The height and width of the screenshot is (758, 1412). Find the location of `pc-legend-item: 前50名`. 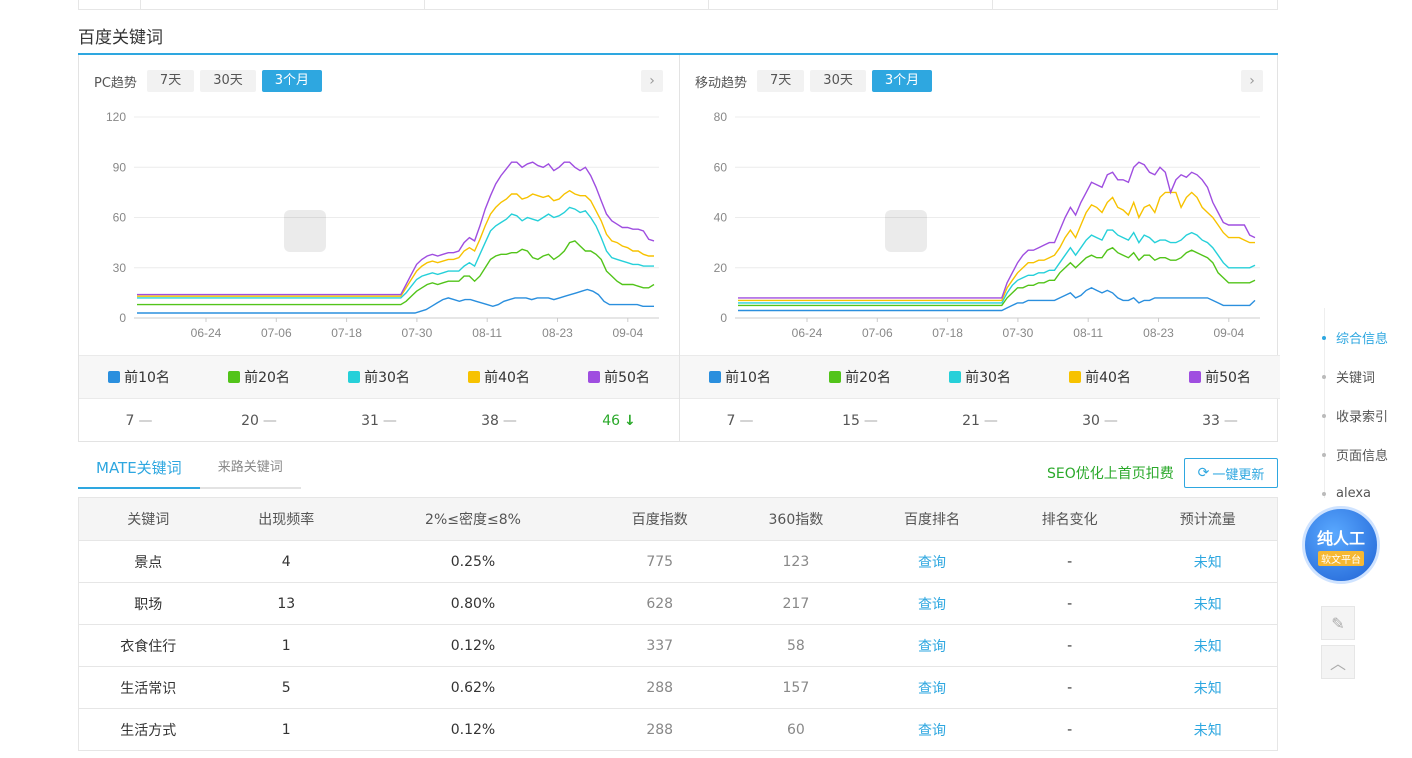

pc-legend-item: 前50名 is located at coordinates (619, 377).